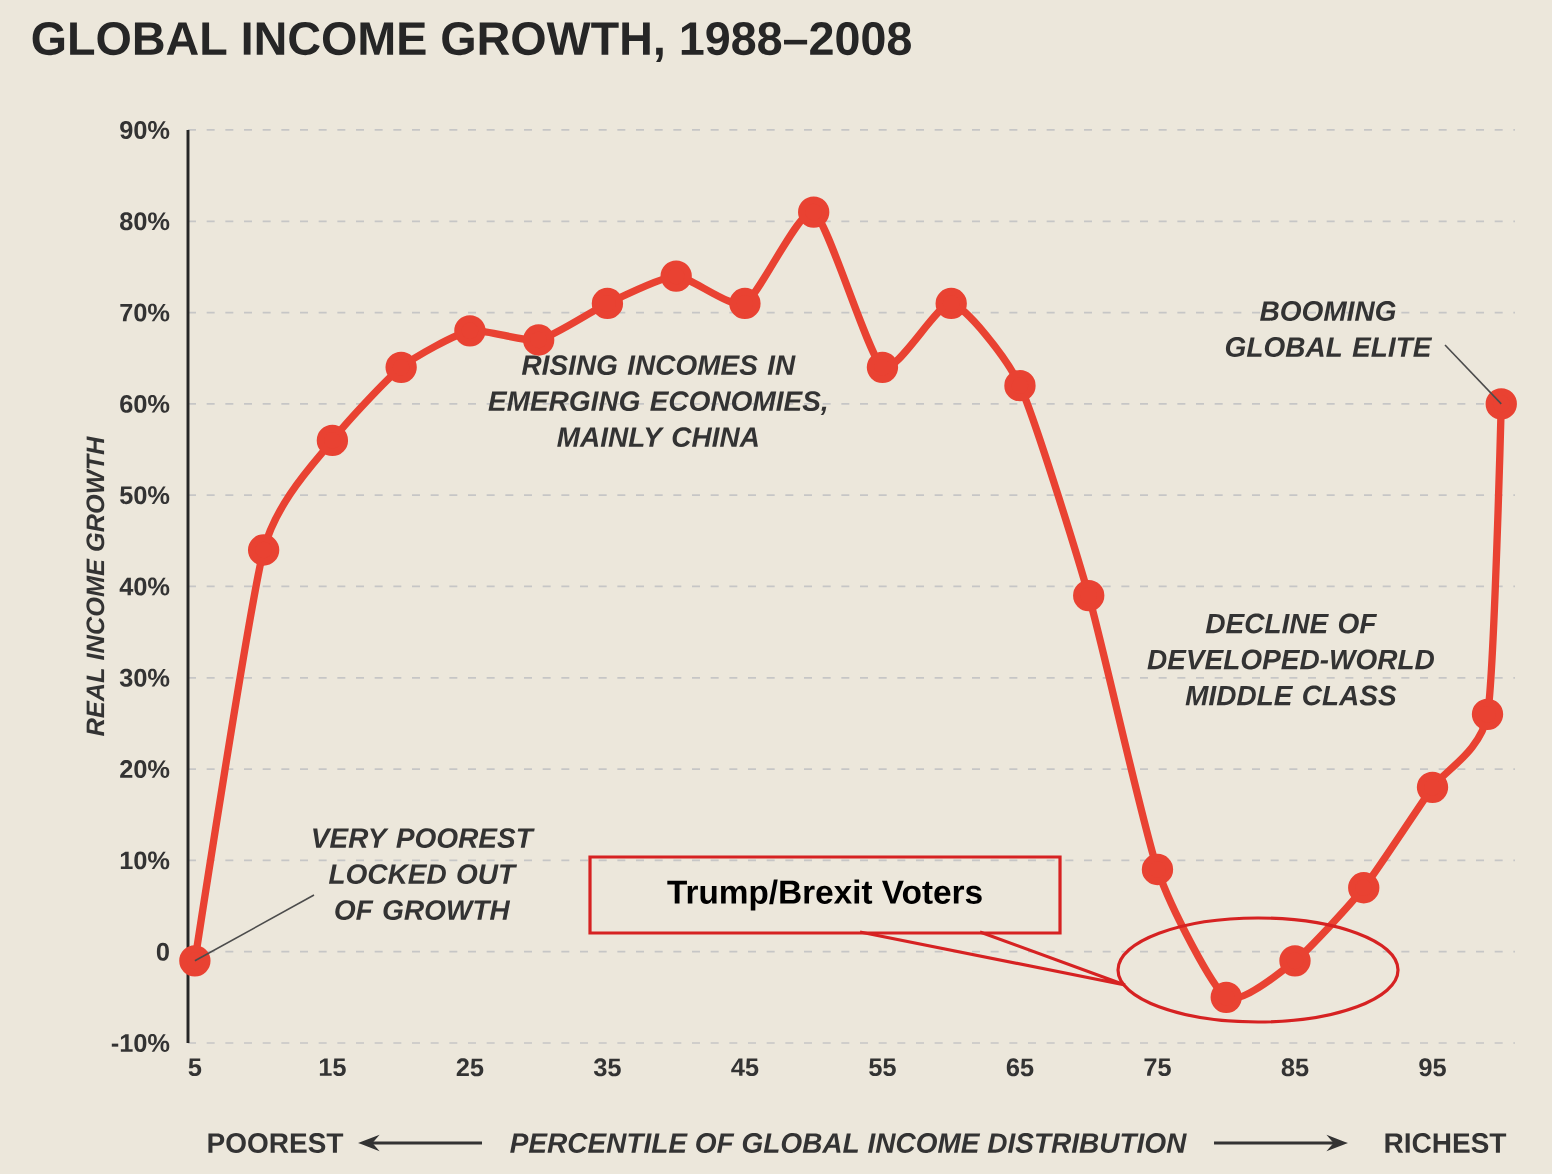  What do you see at coordinates (1020, 1067) in the screenshot?
I see `x-tick-label: 65` at bounding box center [1020, 1067].